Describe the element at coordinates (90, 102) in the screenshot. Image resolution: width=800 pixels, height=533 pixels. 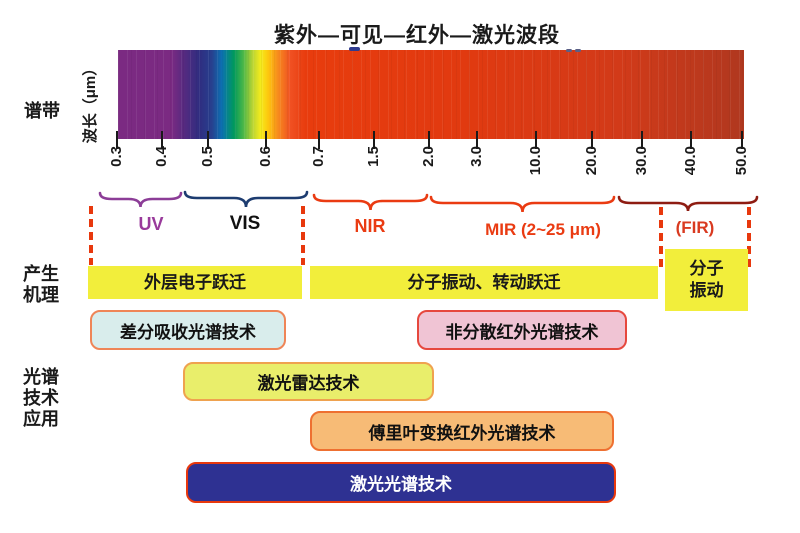
I see `wavelength-axis-label: 波长（μm）` at that location.